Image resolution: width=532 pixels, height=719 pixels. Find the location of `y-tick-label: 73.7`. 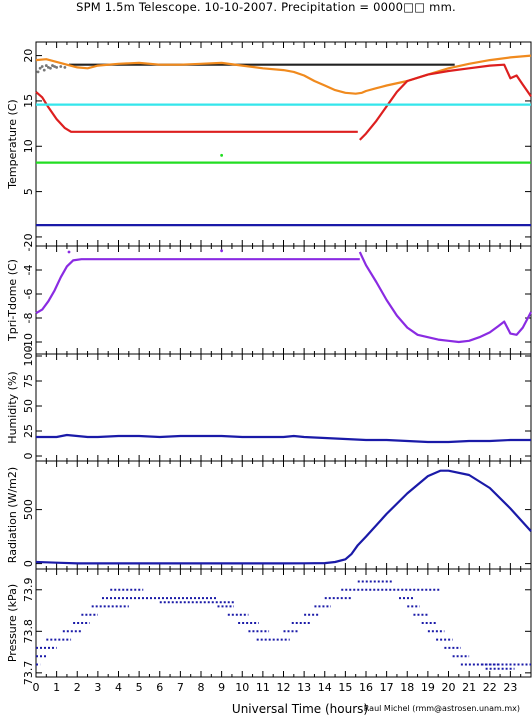

y-tick-label: 73.7 is located at coordinates (28, 673).